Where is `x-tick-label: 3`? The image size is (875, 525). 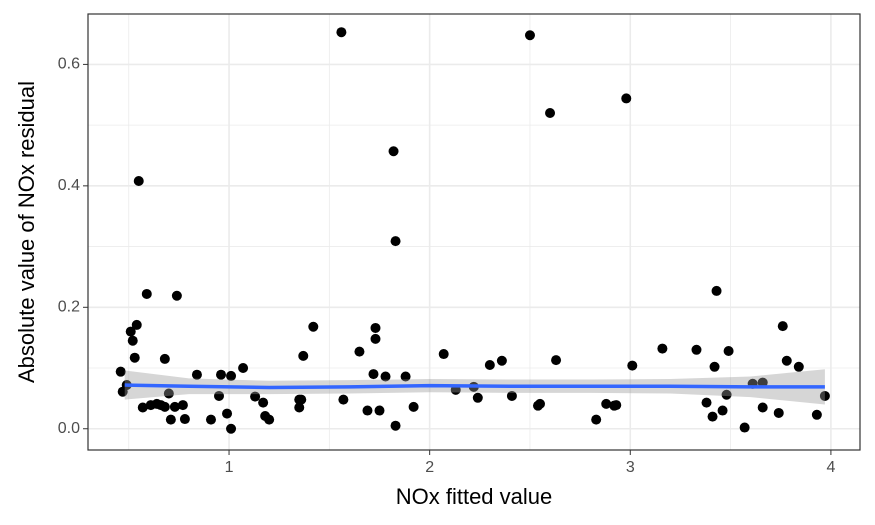
x-tick-label: 3 is located at coordinates (630, 467).